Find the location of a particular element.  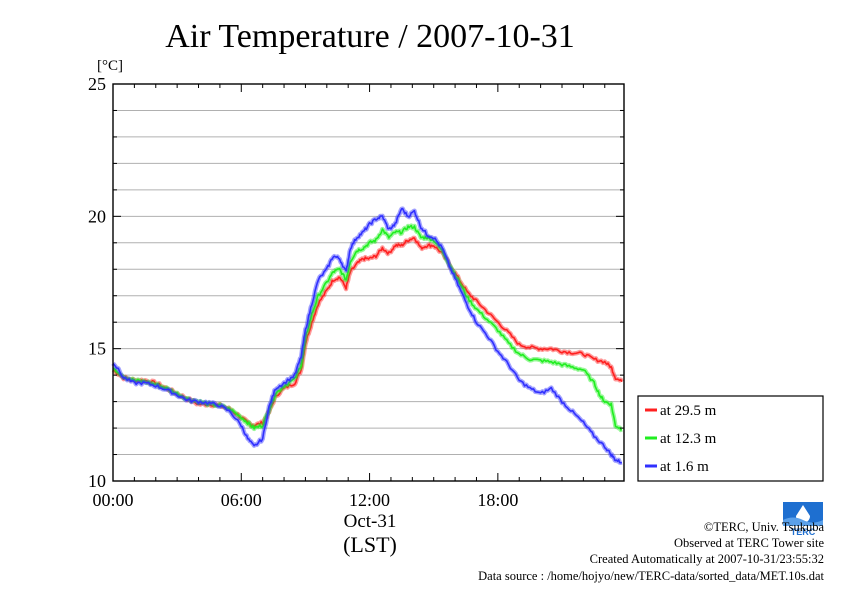

chart-title: Air Temperature / 2007-10-31 is located at coordinates (370, 36).